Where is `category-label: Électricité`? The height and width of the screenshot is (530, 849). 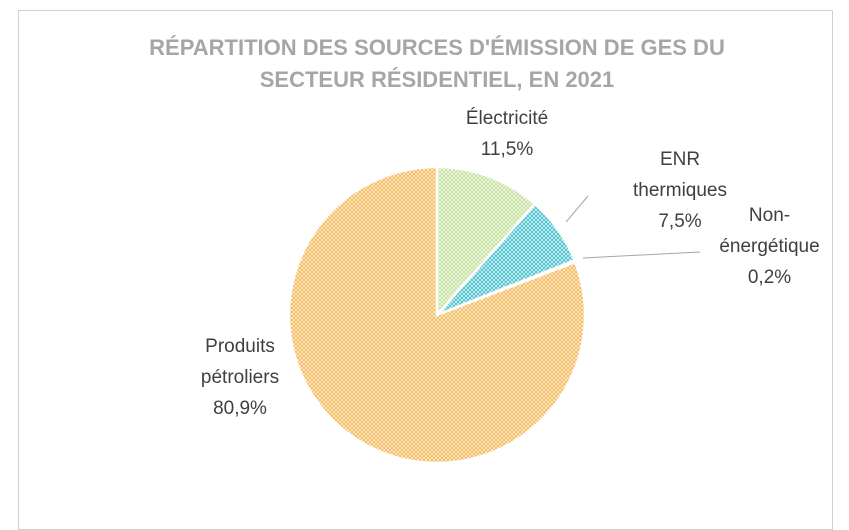
category-label: Électricité is located at coordinates (507, 118).